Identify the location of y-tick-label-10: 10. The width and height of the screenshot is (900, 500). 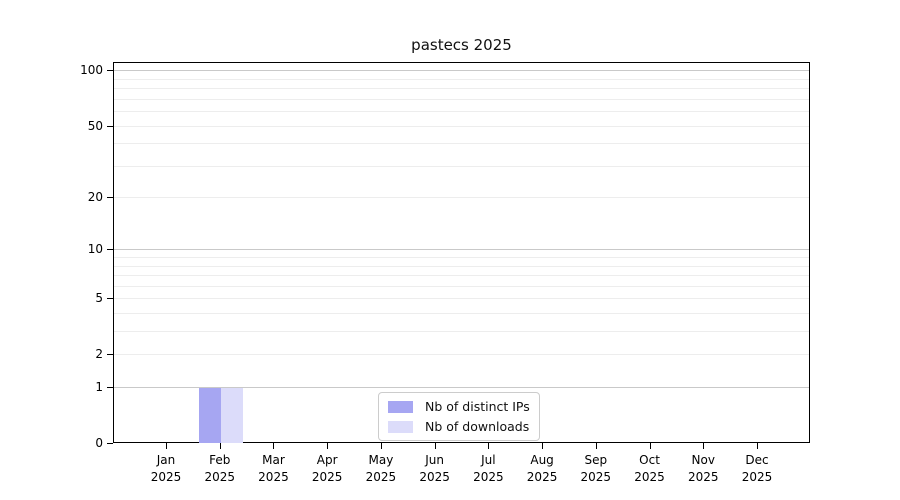
(95, 249).